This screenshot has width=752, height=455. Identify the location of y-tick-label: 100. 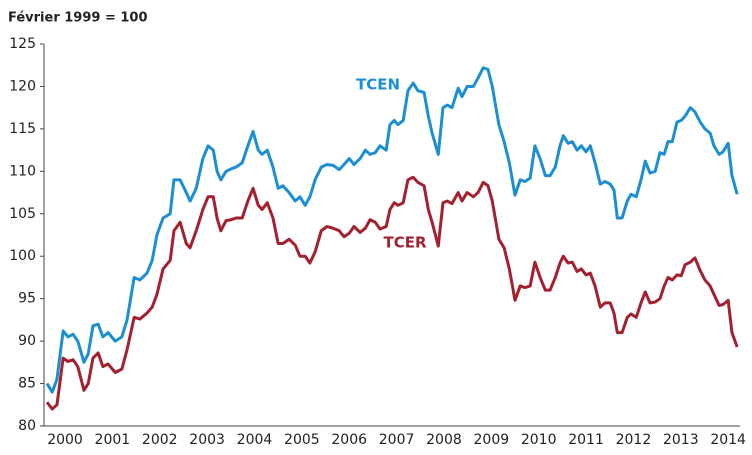
(22, 256).